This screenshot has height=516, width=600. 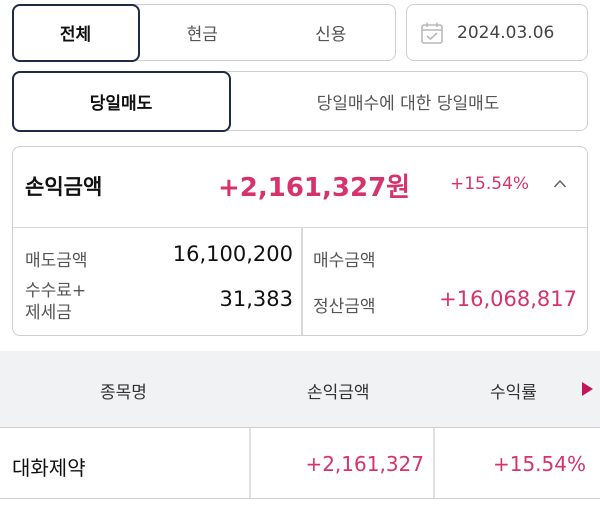 I want to click on sell-option-today: 당일매도, so click(x=121, y=101).